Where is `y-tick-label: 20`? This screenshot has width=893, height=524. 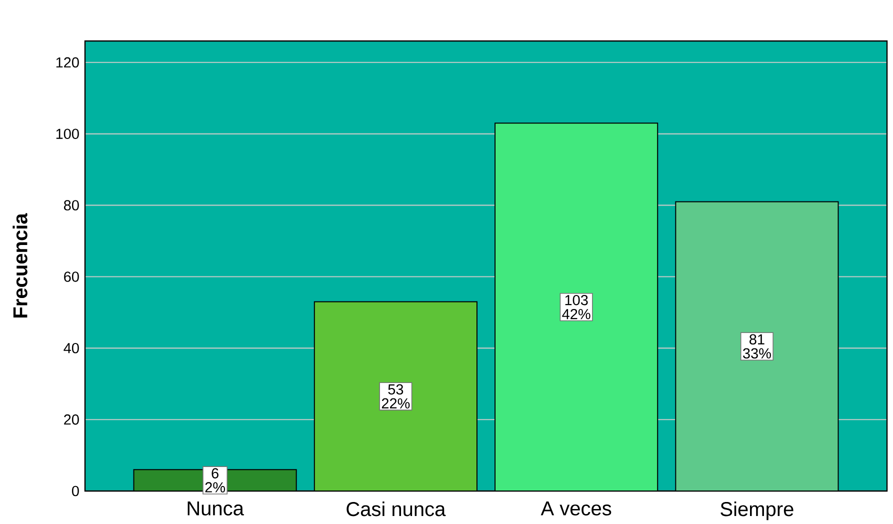 y-tick-label: 20 is located at coordinates (71, 419).